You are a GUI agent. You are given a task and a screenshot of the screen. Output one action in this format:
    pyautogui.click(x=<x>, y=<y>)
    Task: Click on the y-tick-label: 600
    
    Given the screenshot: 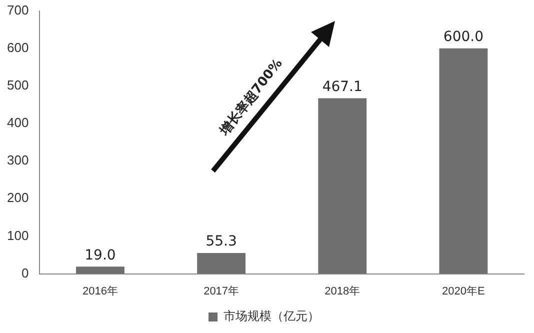 What is the action you would take?
    pyautogui.click(x=17, y=47)
    